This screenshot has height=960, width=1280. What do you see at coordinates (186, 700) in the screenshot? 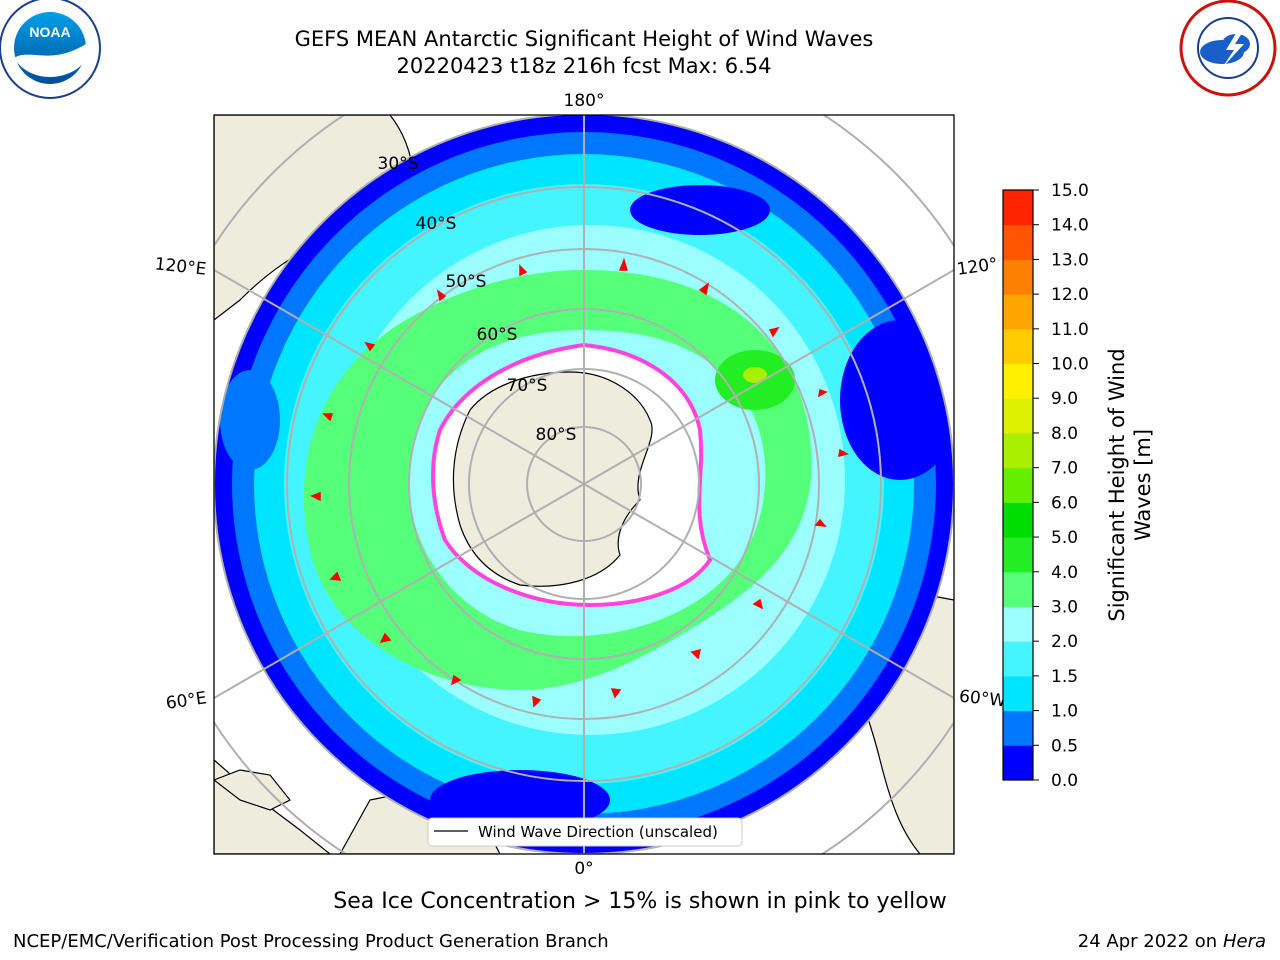
I see `lon-label-lower-left: 60°E` at bounding box center [186, 700].